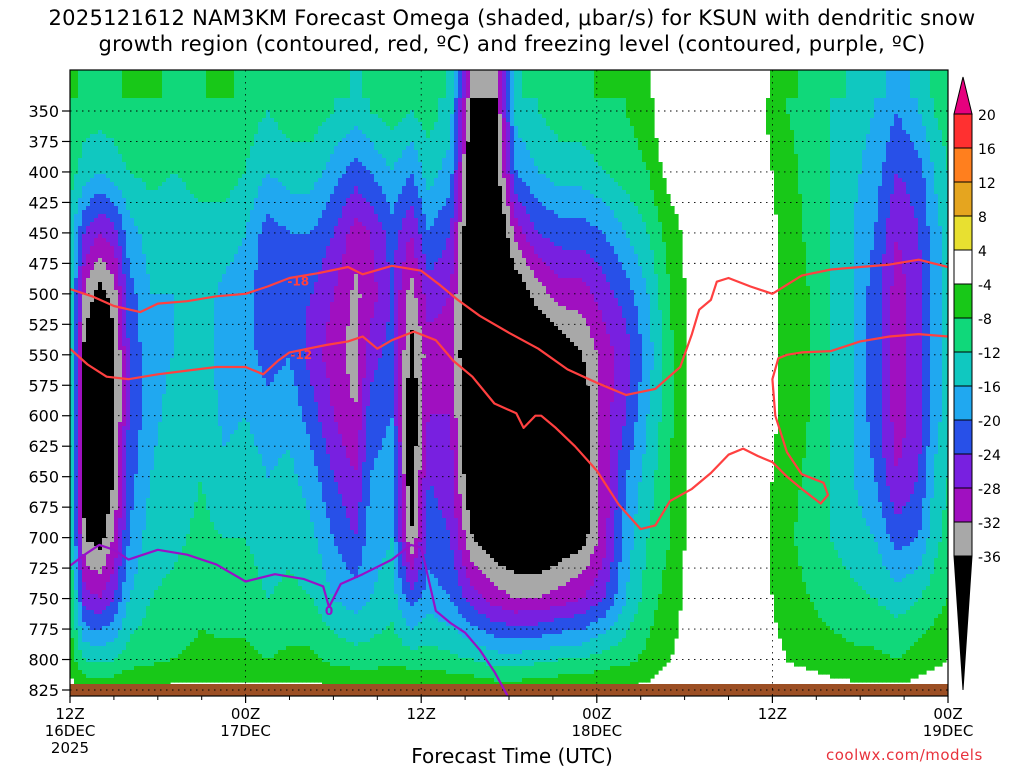 This screenshot has height=768, width=1024. Describe the element at coordinates (512, 756) in the screenshot. I see `x-axis-title: Forecast Time (UTC)` at that location.